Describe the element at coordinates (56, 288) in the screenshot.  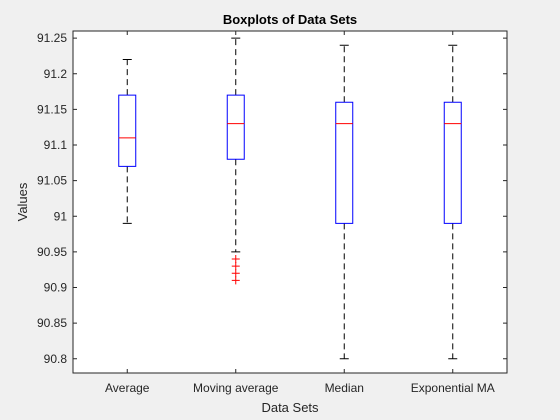
I see `y-tick-label: 90.9` at that location.